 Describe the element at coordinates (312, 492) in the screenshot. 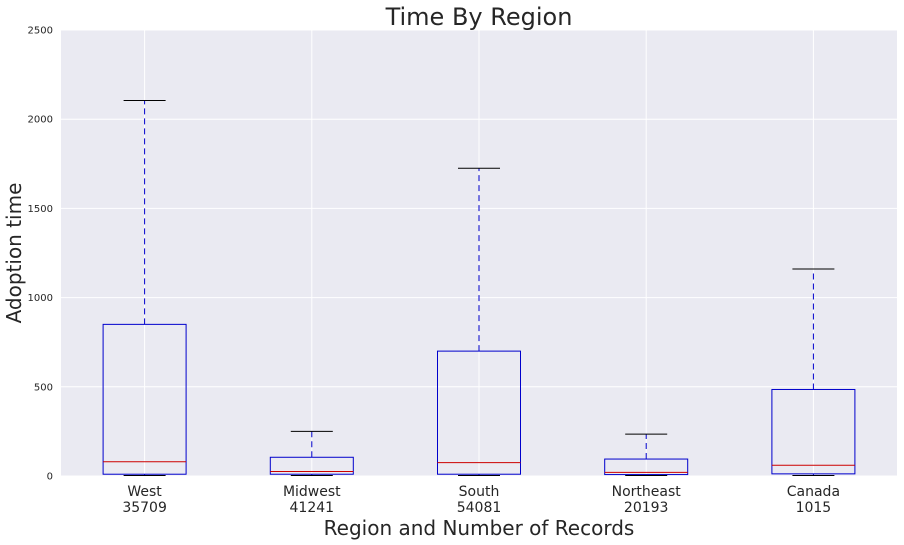

I see `x-tick-label-region: Midwest` at that location.